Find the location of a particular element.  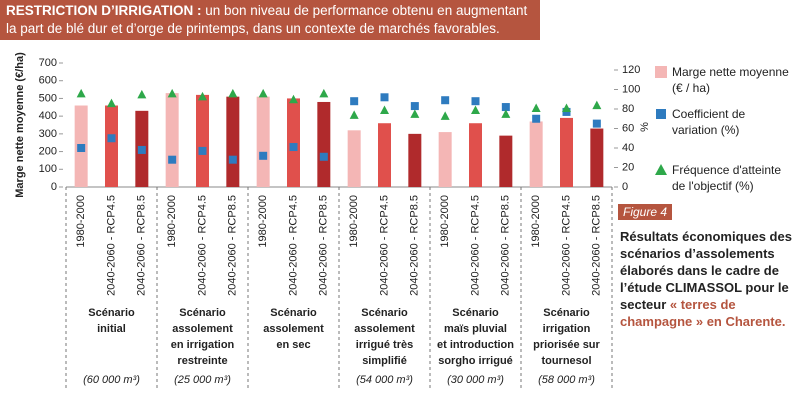

y-tick-label: 500 is located at coordinates (48, 98).